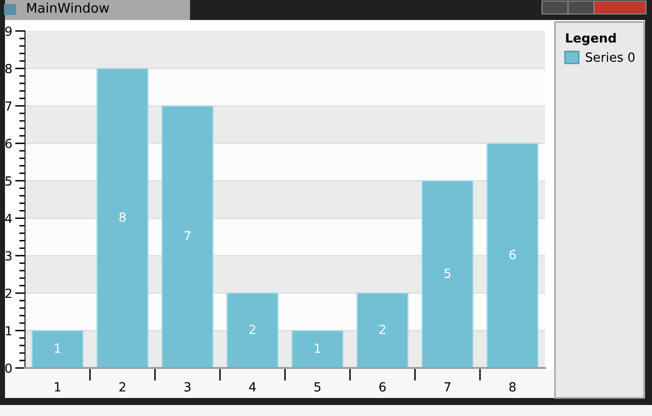  Describe the element at coordinates (447, 387) in the screenshot. I see `x-tick-label: 7` at that location.